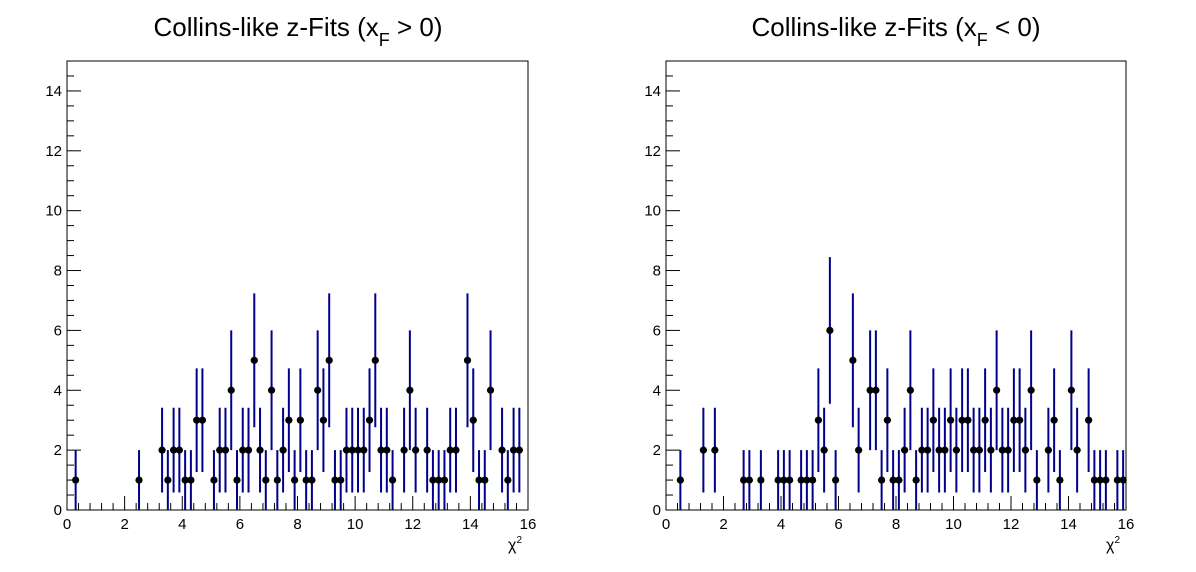  I want to click on title-text-rest: > 0), so click(416, 27).